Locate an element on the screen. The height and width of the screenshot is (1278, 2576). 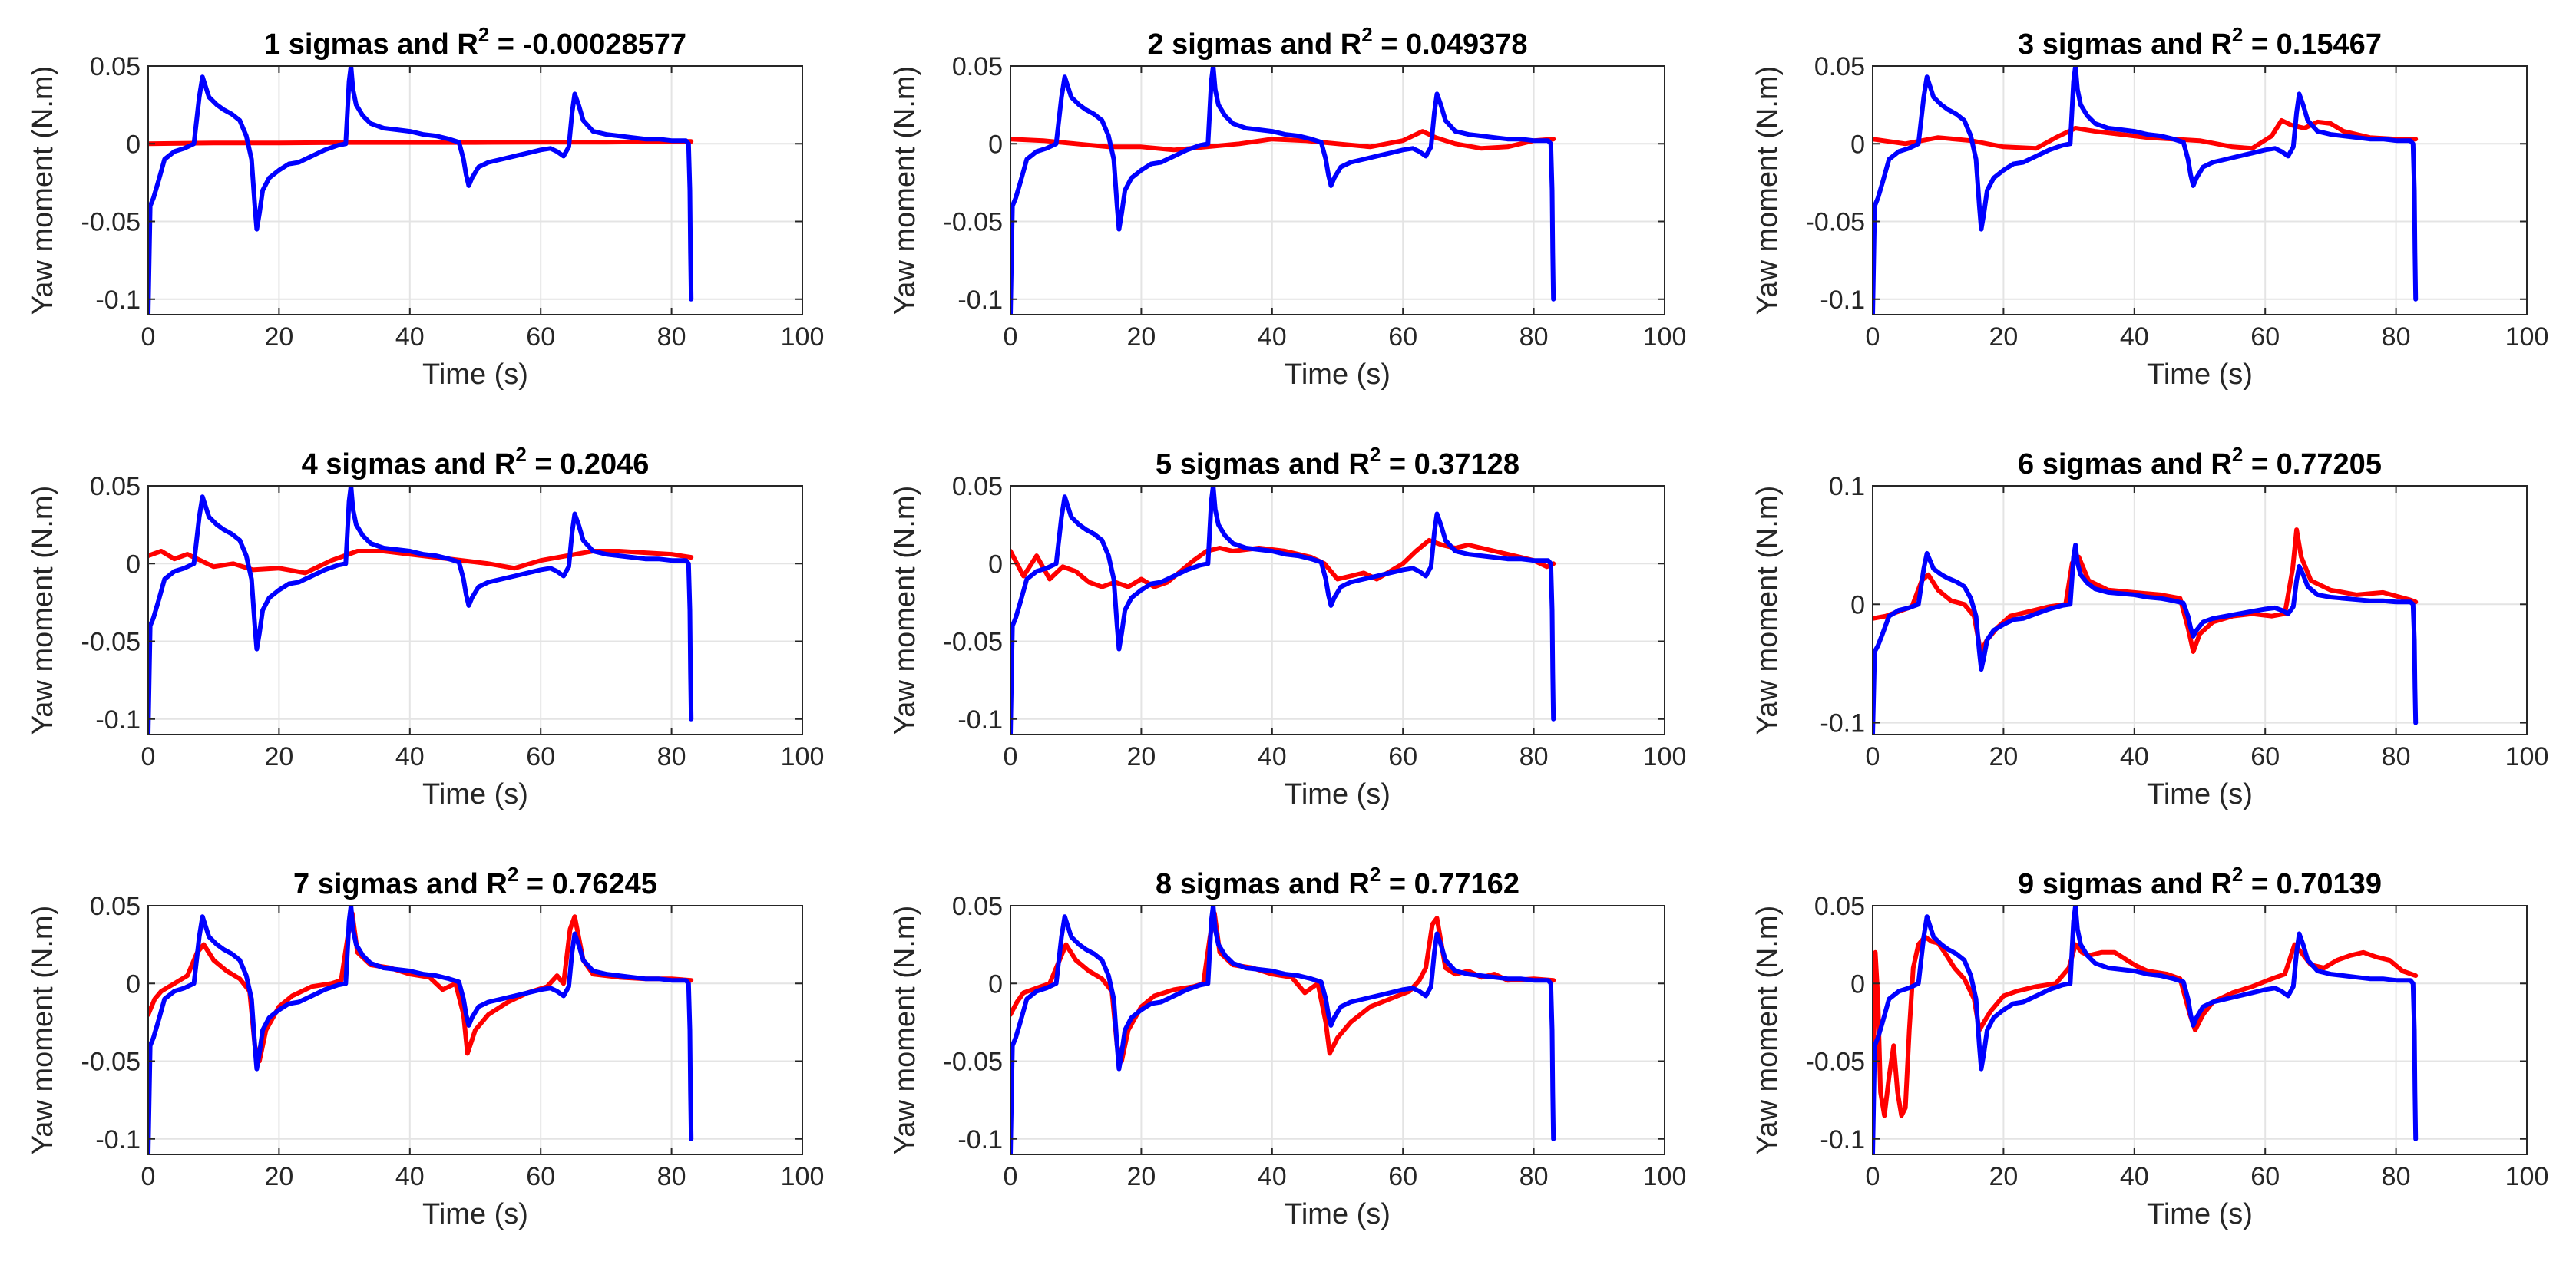
subplot-title: 4 sigmas and R2 = 0.2046 is located at coordinates (476, 461).